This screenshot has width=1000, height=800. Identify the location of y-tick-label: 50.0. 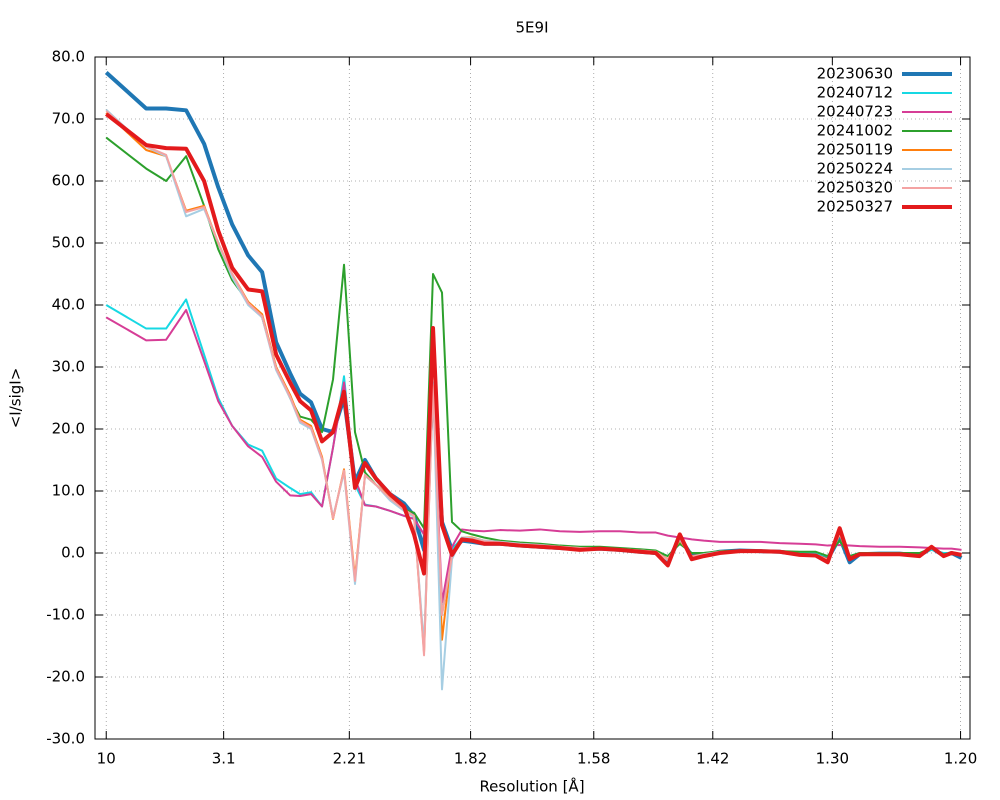
(68, 243).